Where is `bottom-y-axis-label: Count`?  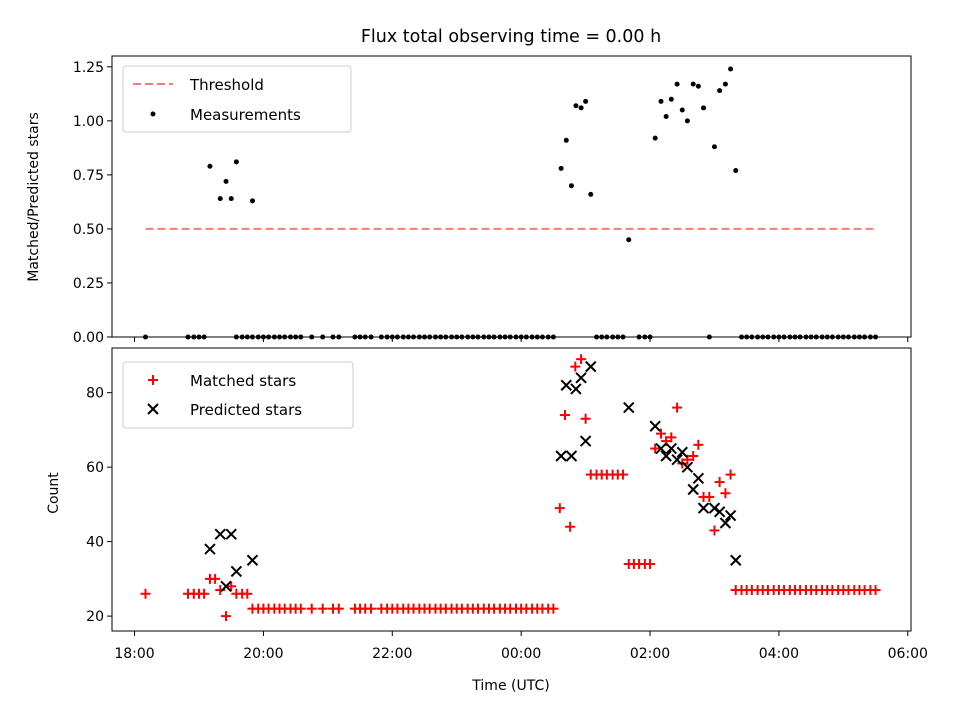 bottom-y-axis-label: Count is located at coordinates (54, 493).